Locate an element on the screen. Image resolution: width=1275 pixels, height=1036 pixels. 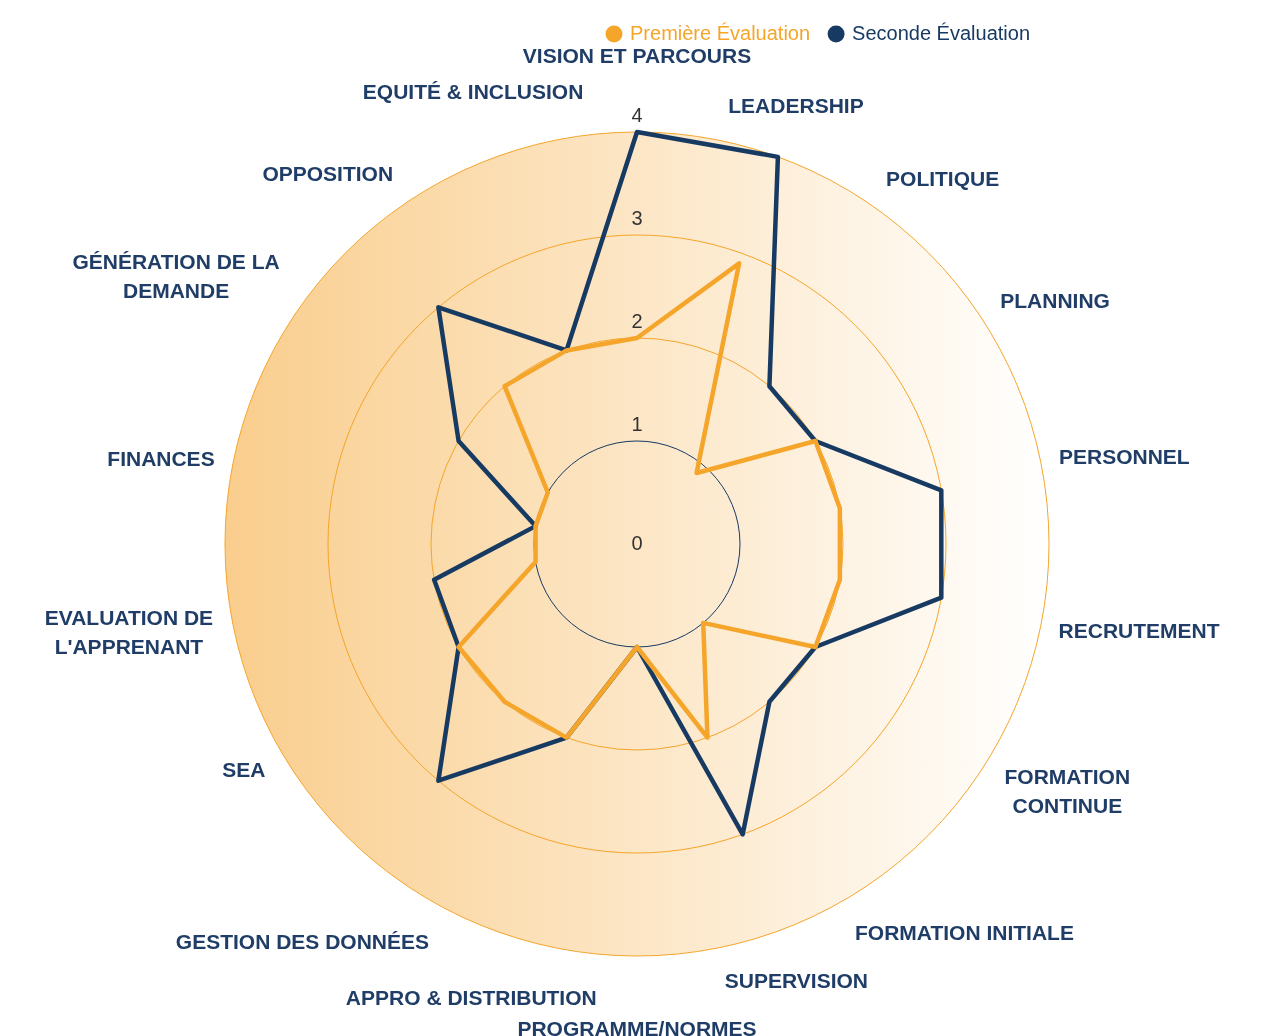
y-tick-label: 4 is located at coordinates (637, 114).